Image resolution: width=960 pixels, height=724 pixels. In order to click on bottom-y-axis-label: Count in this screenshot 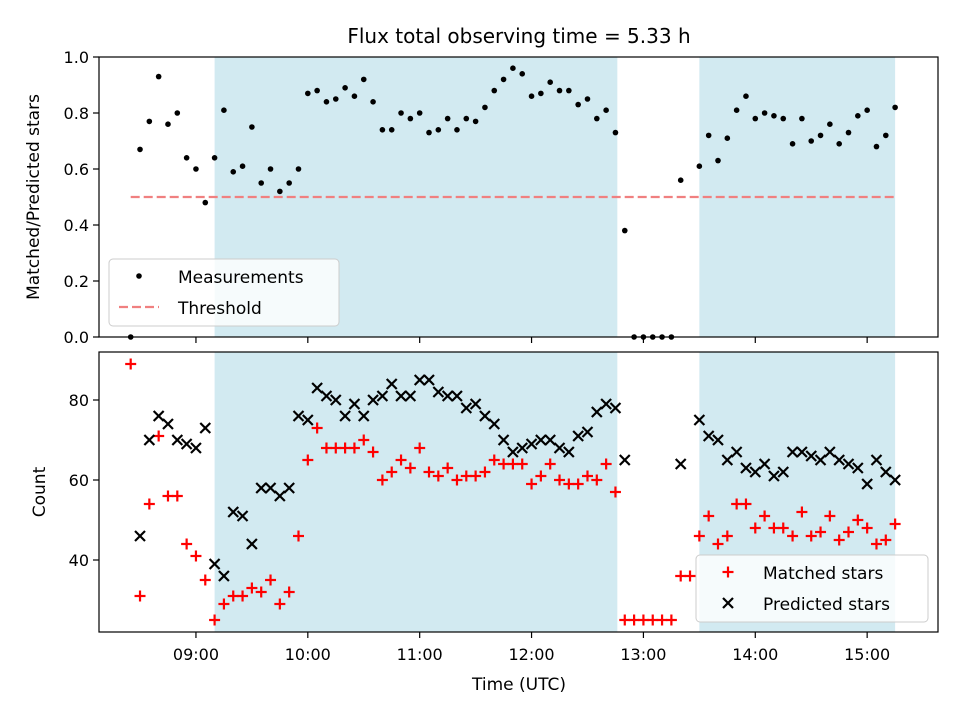, I will do `click(40, 491)`.